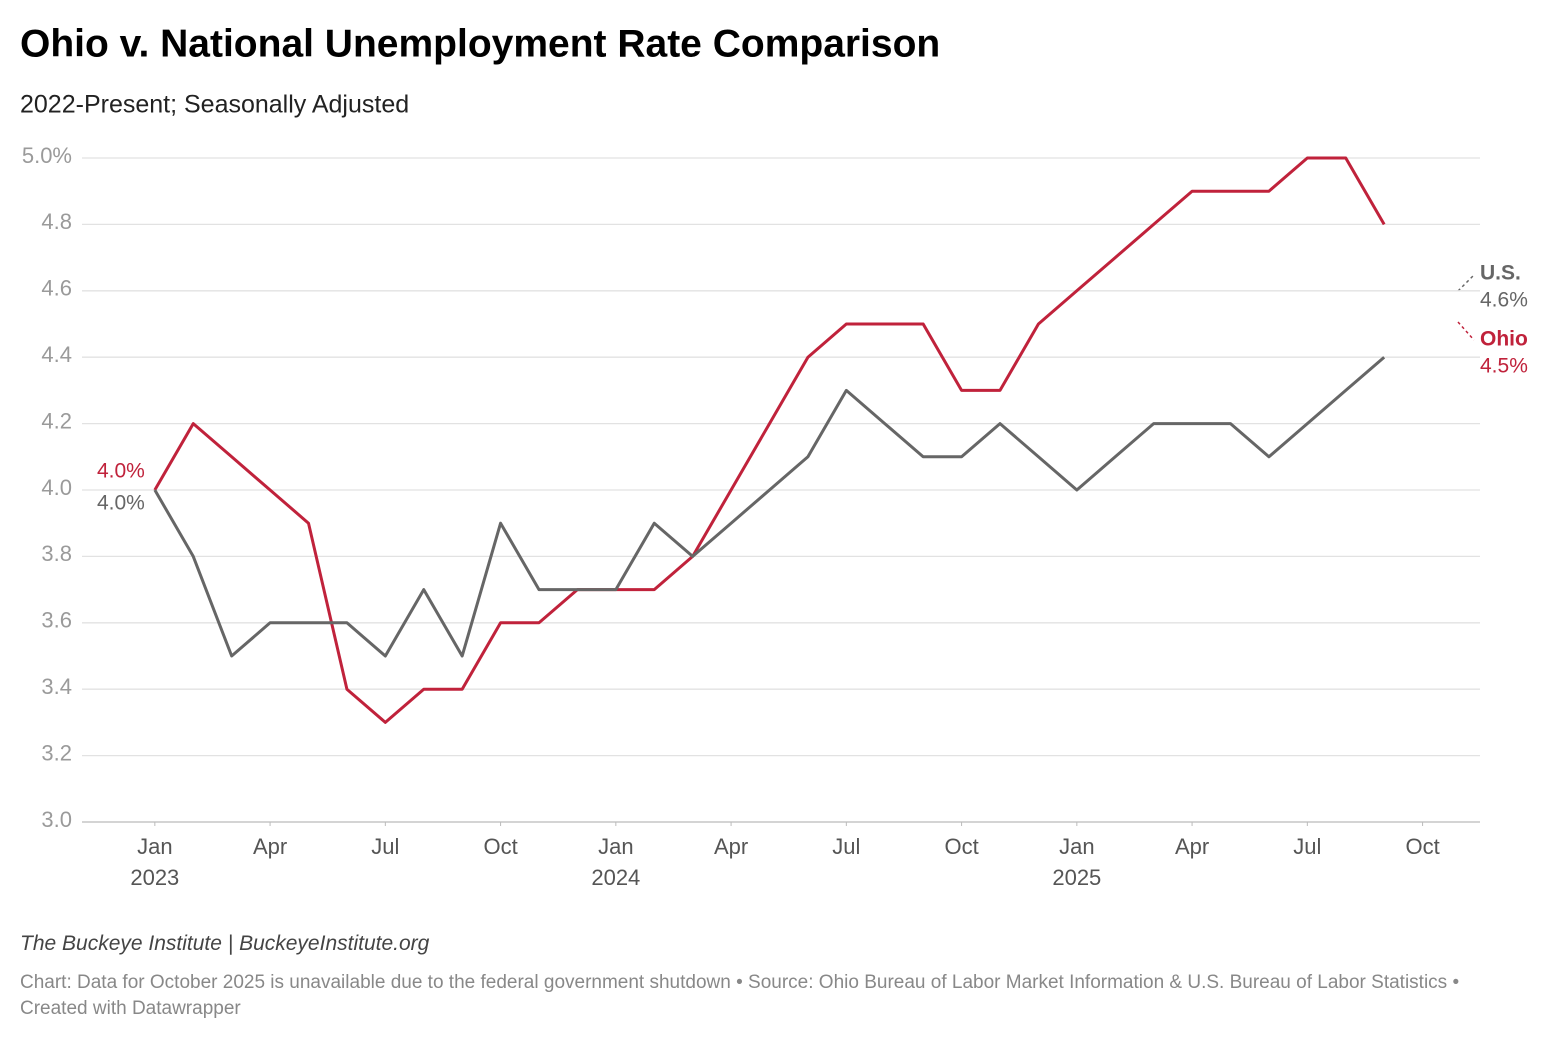  Describe the element at coordinates (56, 221) in the screenshot. I see `y-tick-label: 4.8` at that location.